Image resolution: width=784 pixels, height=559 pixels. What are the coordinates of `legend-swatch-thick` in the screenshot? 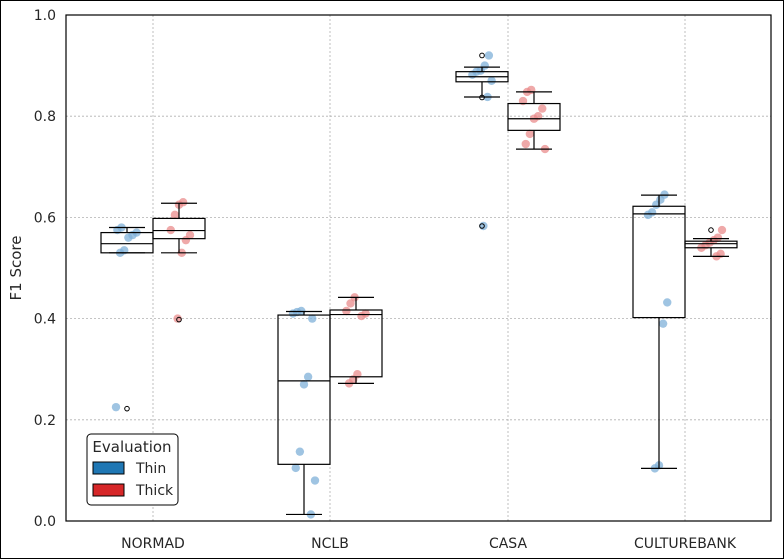 It's located at (108, 490).